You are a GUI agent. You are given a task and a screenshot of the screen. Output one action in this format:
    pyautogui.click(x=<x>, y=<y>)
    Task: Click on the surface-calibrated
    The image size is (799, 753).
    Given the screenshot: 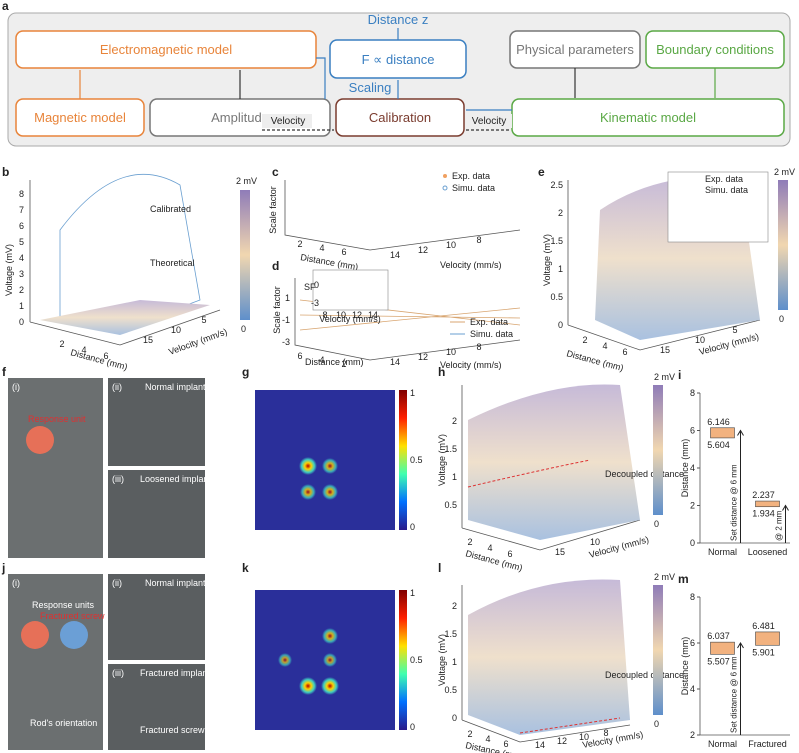 What is the action you would take?
    pyautogui.click(x=130, y=252)
    